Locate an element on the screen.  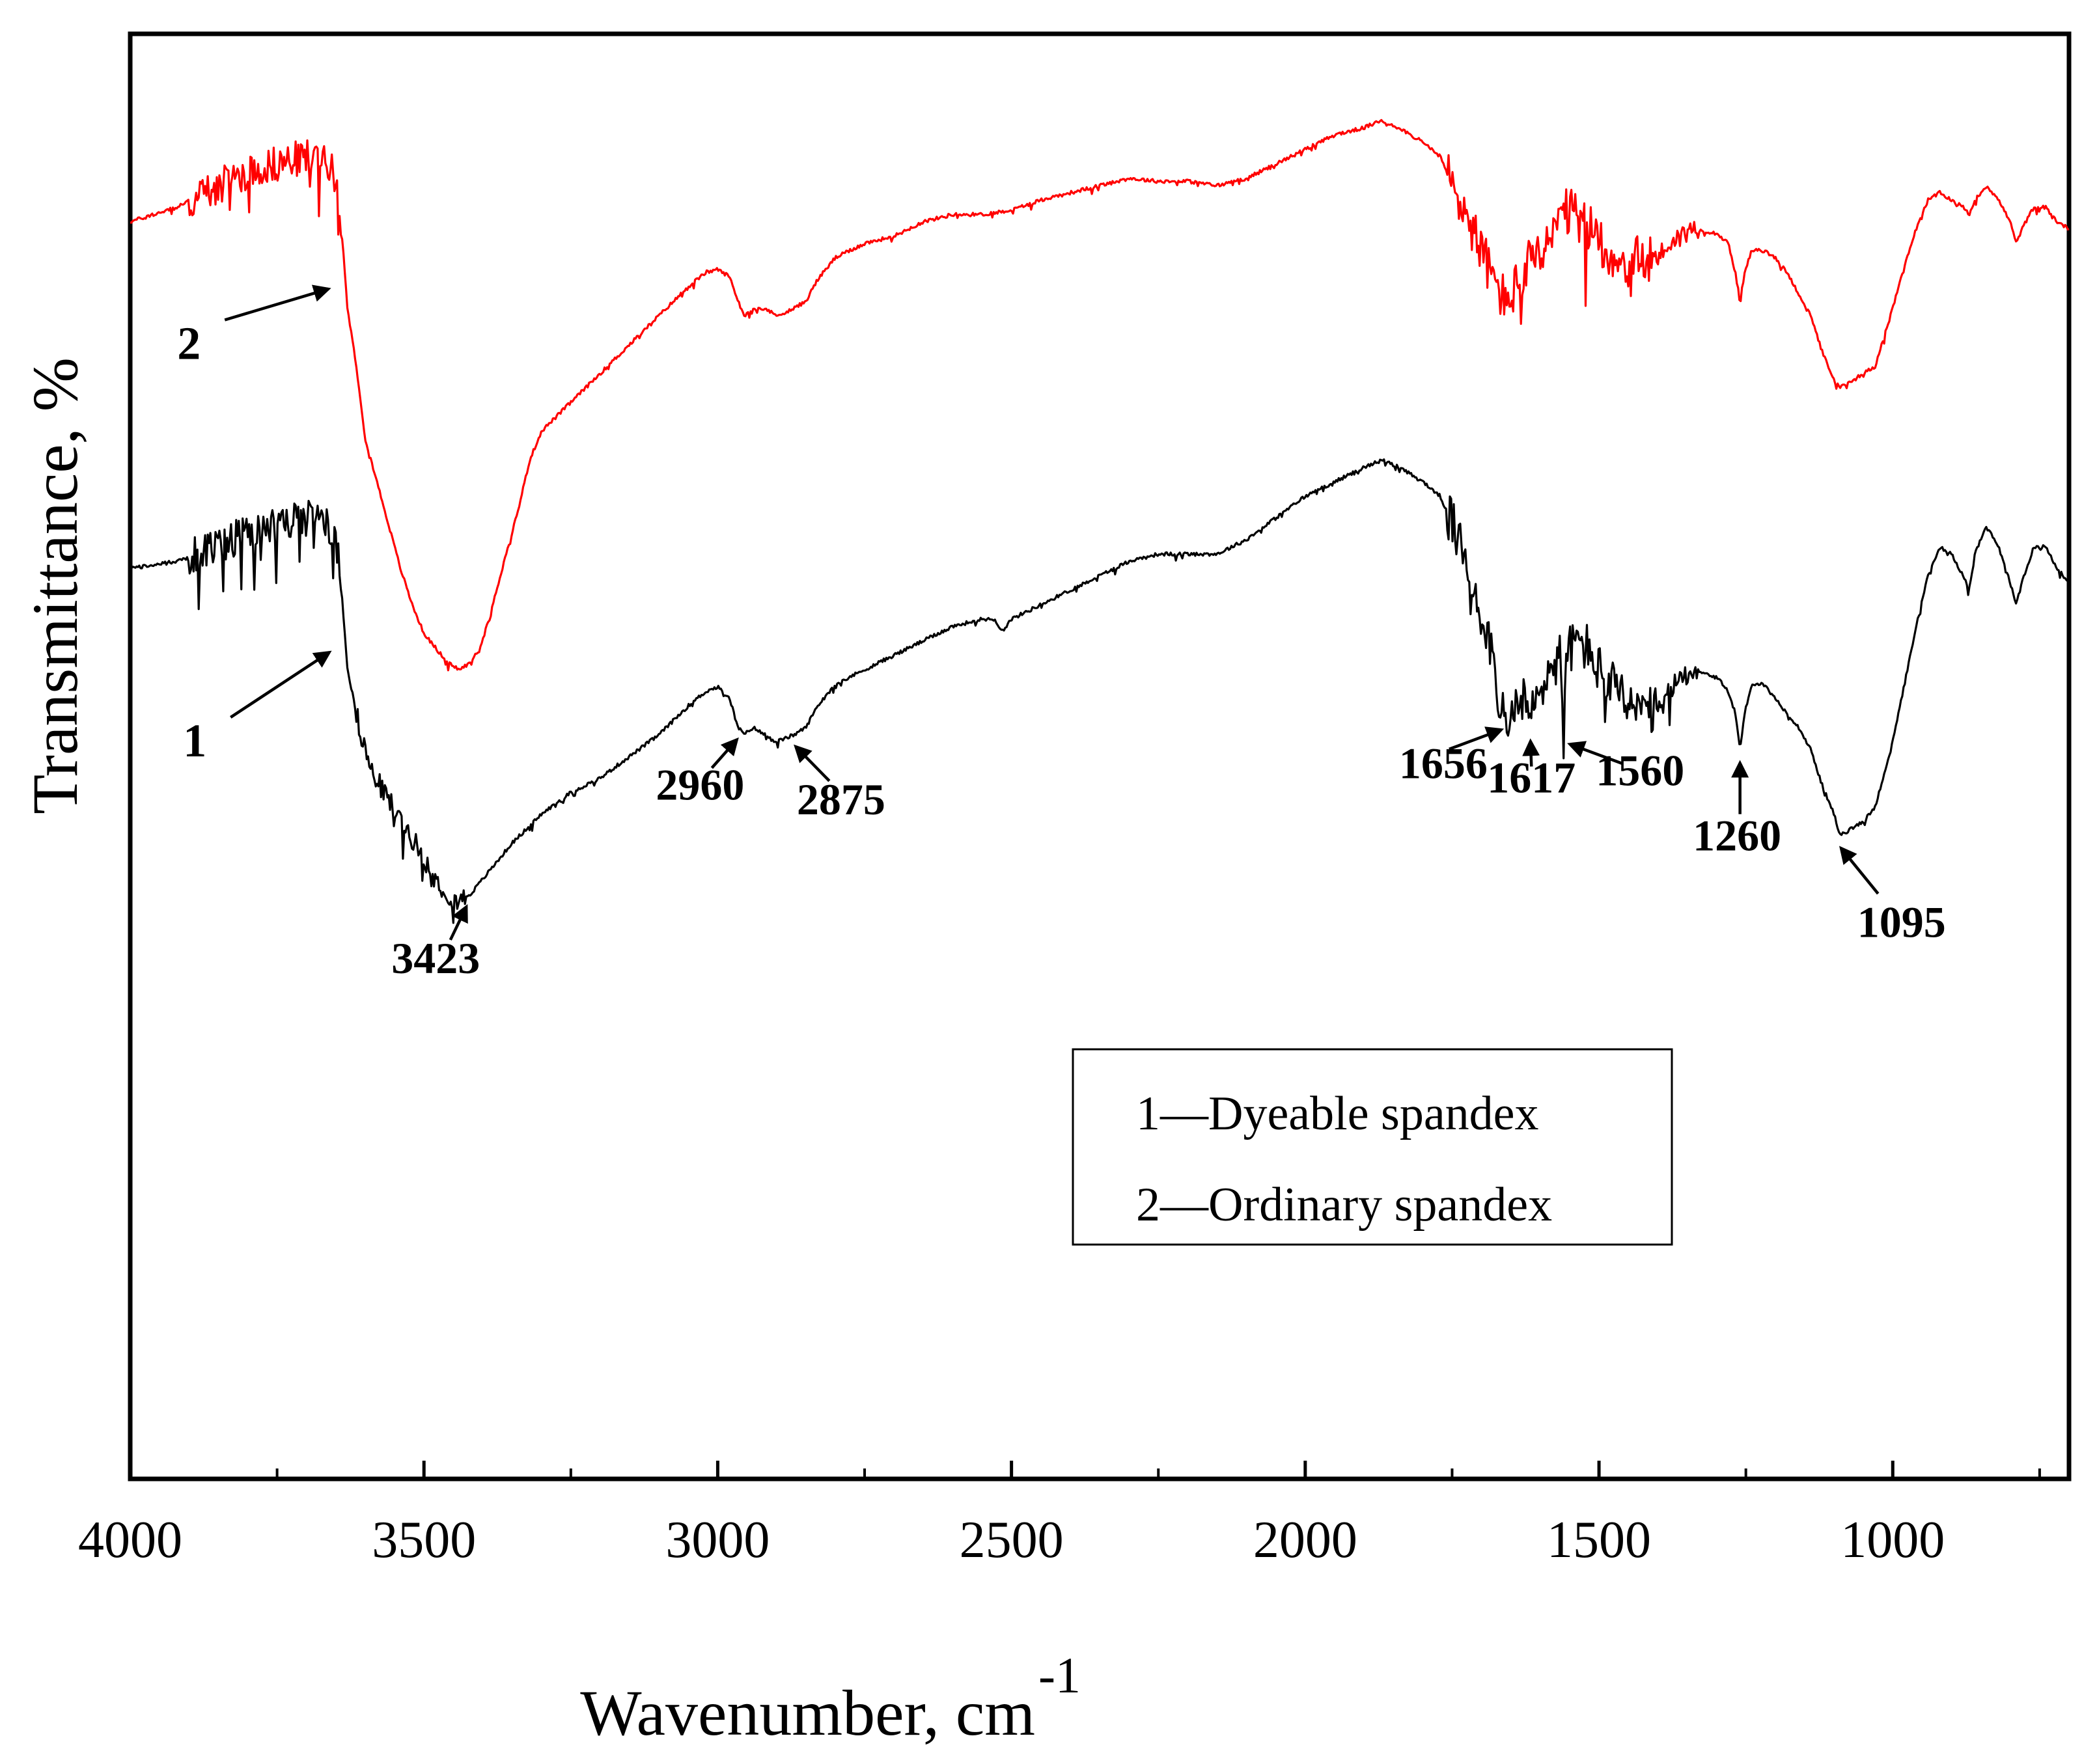
peak-label-1617: 1617 is located at coordinates (1531, 778).